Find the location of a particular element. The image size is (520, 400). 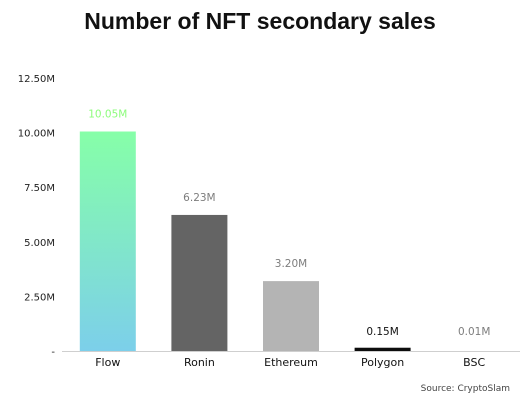

x-tick-label-bsc: BSC is located at coordinates (474, 362).